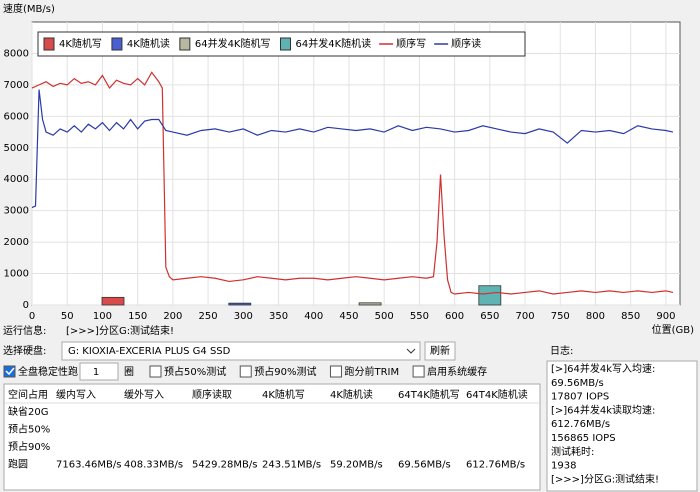  Describe the element at coordinates (411, 43) in the screenshot. I see `legend-label: 顺序写` at that location.